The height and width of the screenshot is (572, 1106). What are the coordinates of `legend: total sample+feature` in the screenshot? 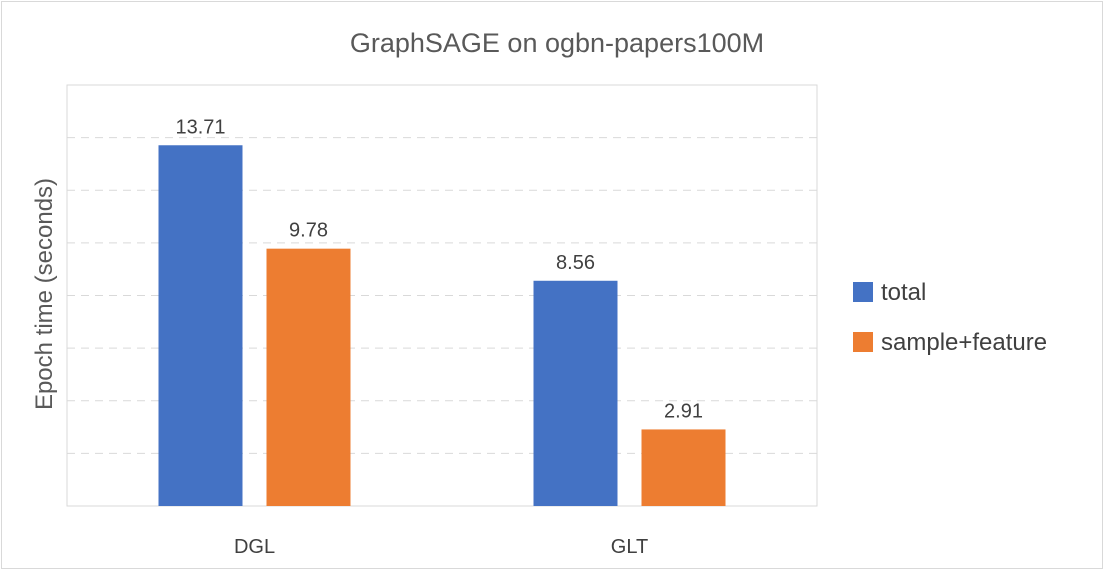 It's located at (950, 317).